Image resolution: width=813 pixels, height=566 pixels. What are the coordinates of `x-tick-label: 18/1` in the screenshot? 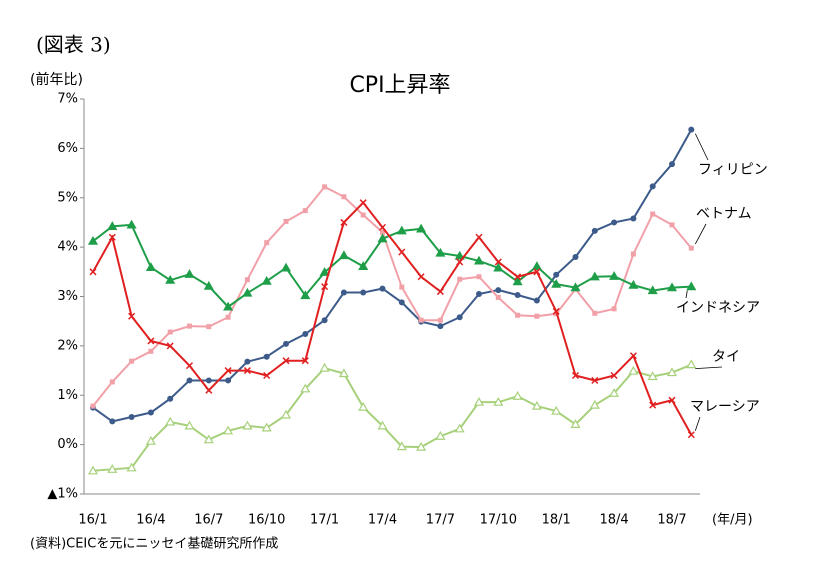 It's located at (556, 520).